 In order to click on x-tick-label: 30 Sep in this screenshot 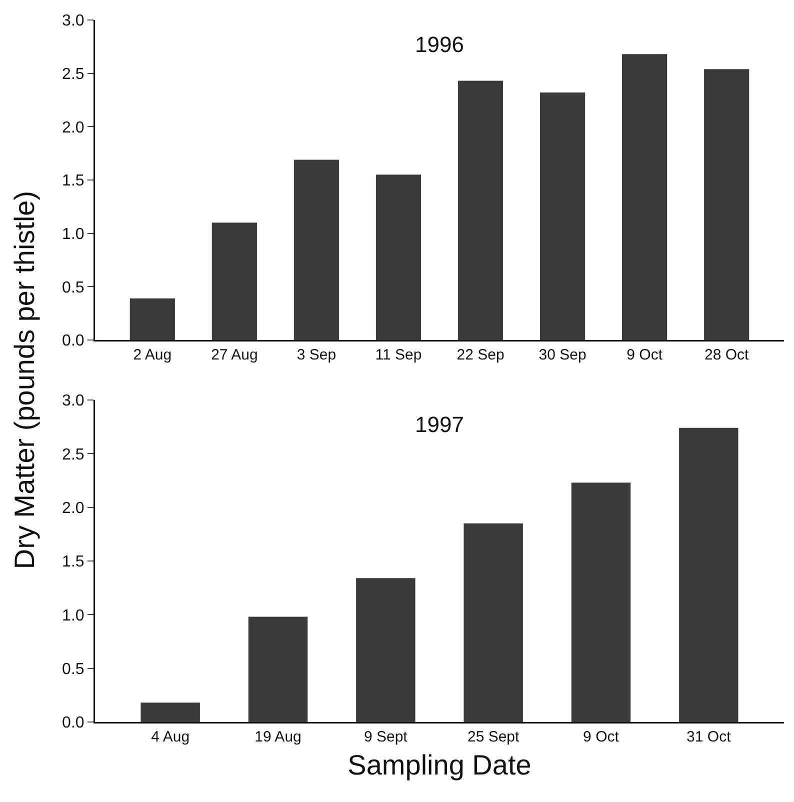, I will do `click(562, 355)`.